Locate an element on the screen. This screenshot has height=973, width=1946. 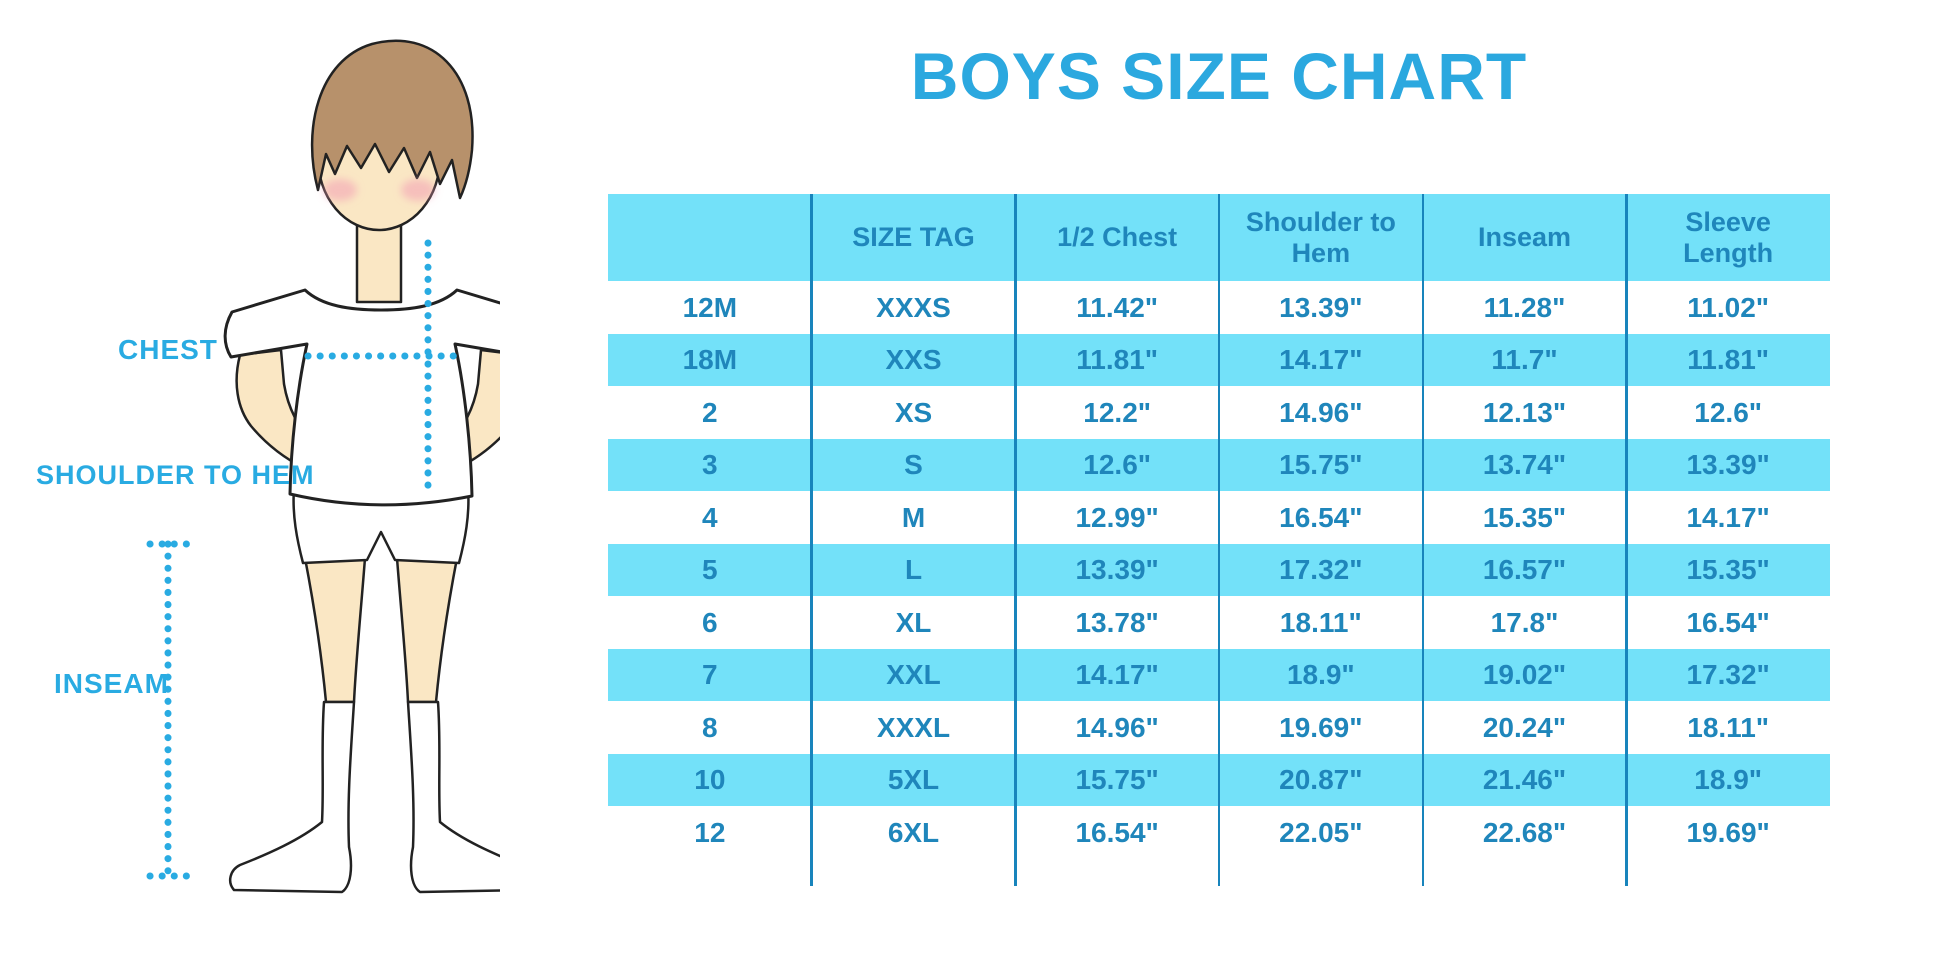
shoulder-to-hem-label: SHOULDER TO HEM is located at coordinates (175, 475).